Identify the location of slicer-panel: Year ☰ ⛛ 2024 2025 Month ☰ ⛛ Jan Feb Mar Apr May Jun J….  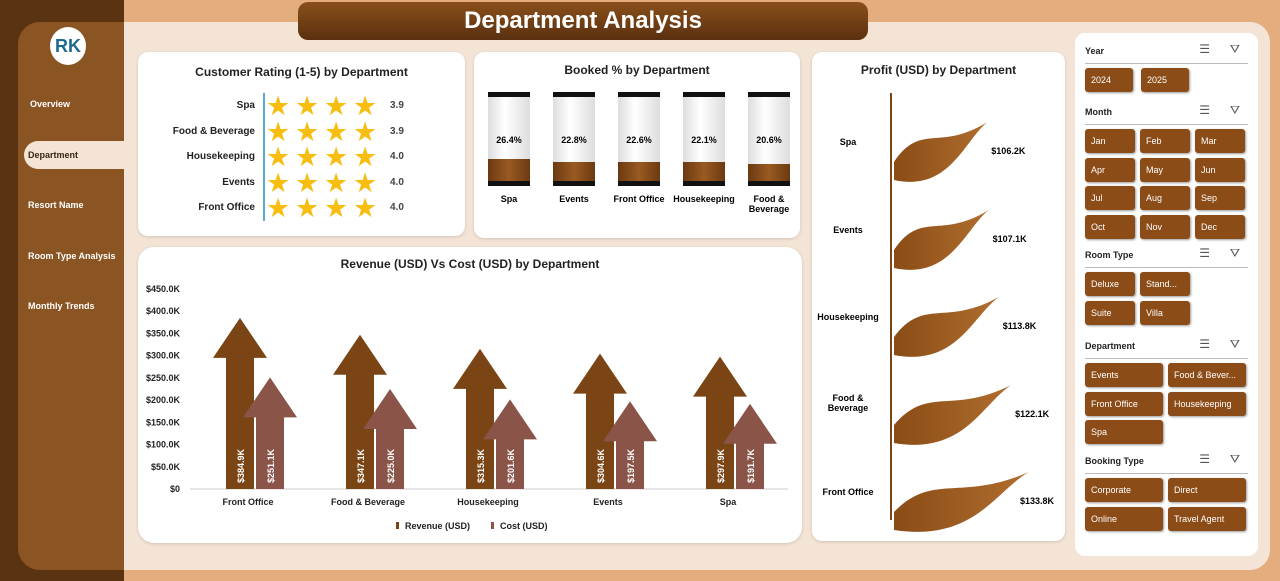
(1166, 294).